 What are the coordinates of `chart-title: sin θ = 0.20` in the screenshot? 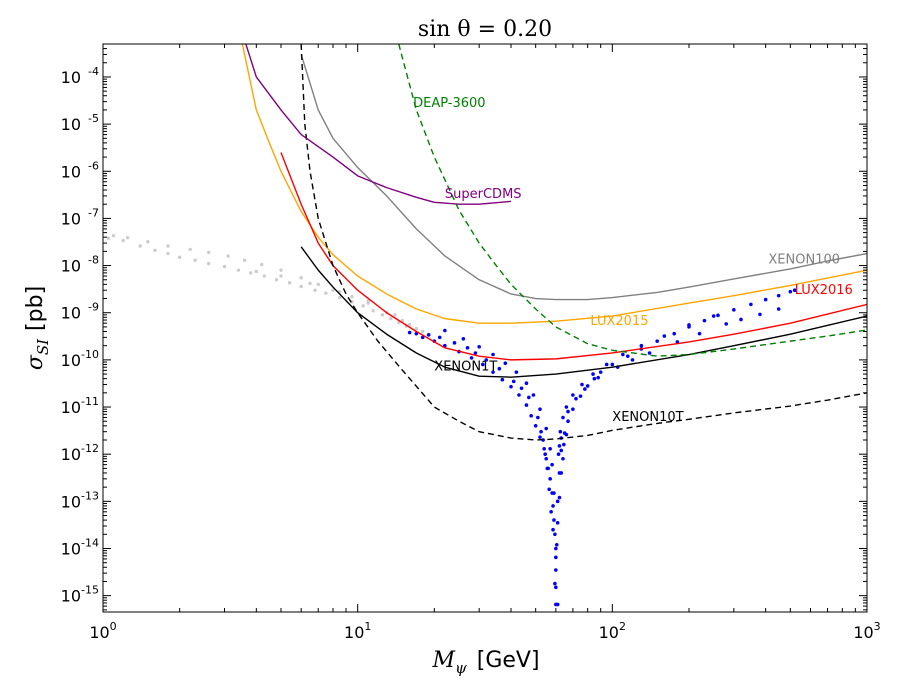 It's located at (485, 29).